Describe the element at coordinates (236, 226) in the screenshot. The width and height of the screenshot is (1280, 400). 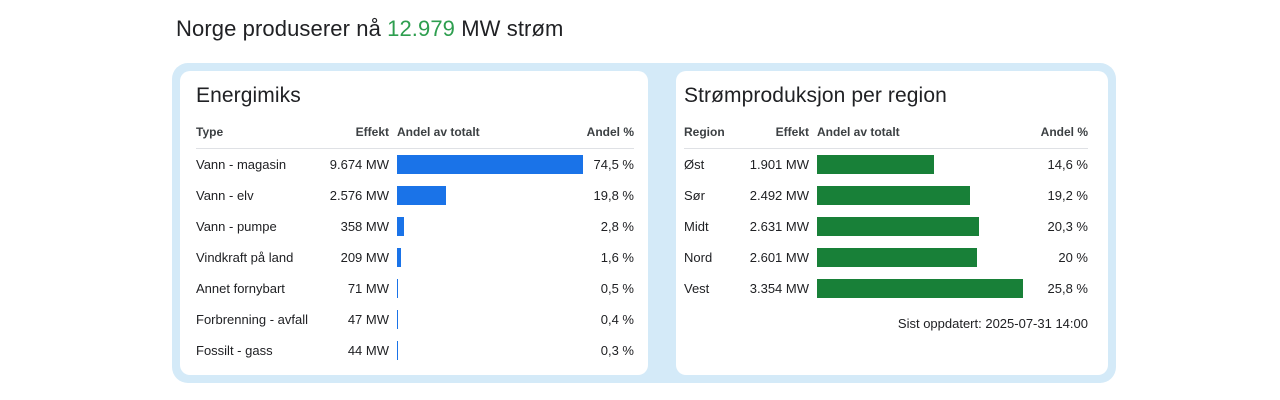
I see `row-label: Vann - pumpe` at that location.